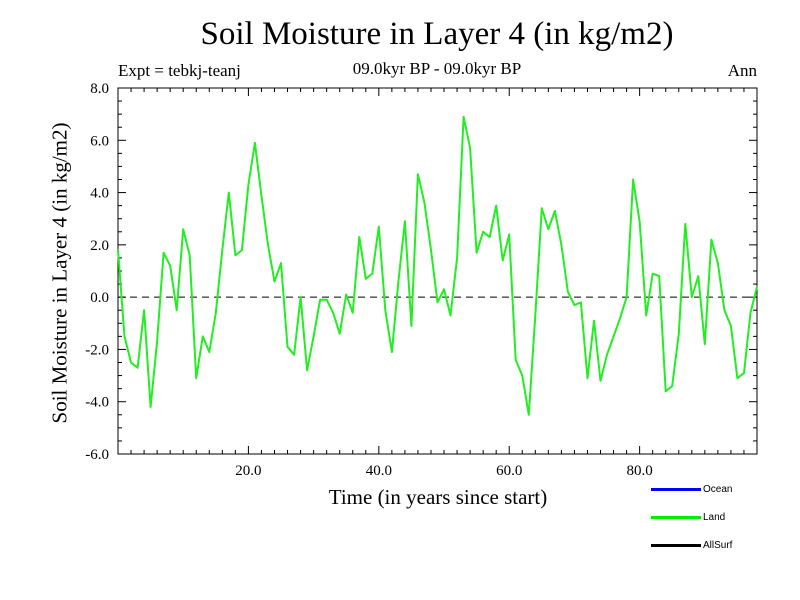 Image resolution: width=800 pixels, height=600 pixels. What do you see at coordinates (97, 403) in the screenshot?
I see `y-tick-label: -4.0` at bounding box center [97, 403].